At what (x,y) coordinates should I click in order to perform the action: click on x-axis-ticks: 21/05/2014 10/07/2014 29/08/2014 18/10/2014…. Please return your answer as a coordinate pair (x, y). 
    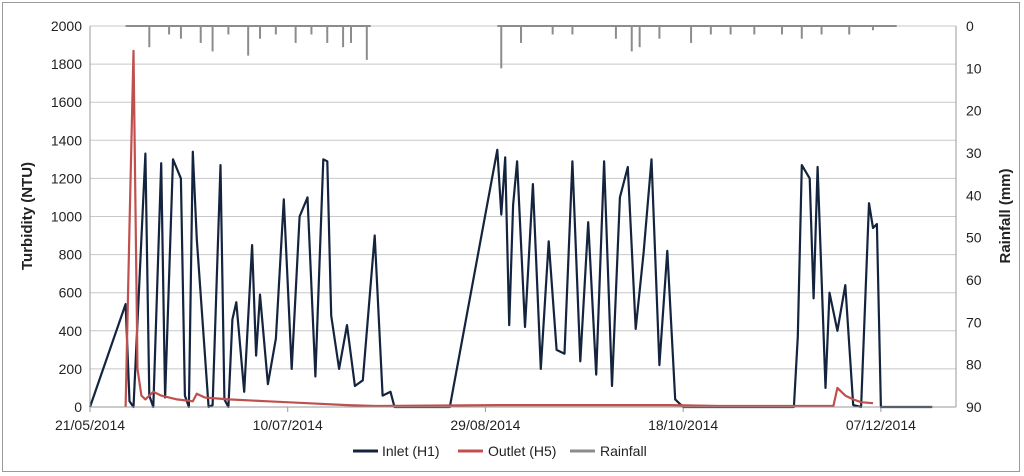
    Looking at the image, I should click on (485, 420).